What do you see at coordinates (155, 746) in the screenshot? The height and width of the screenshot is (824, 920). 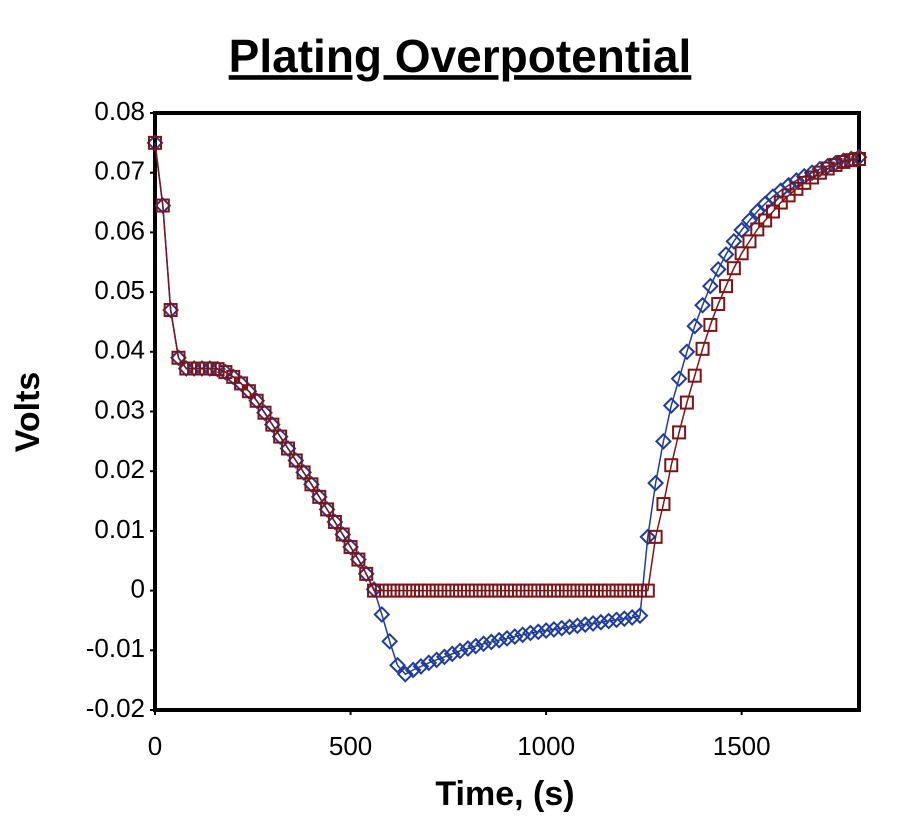 I see `x-tick-label: 0` at bounding box center [155, 746].